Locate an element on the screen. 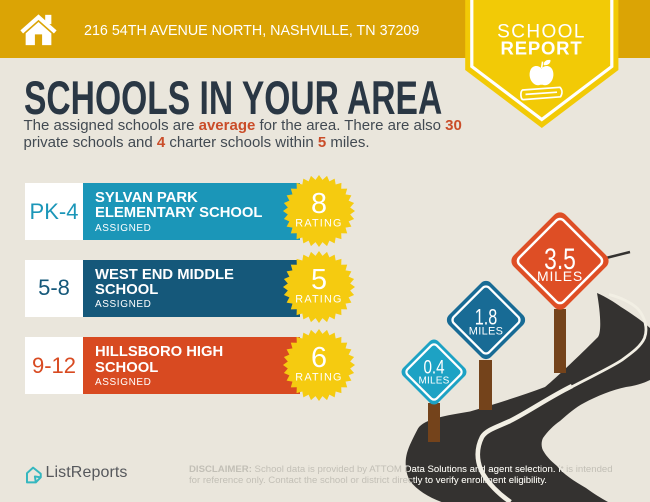  svg-text: SCHOOL is located at coordinates (541, 32).